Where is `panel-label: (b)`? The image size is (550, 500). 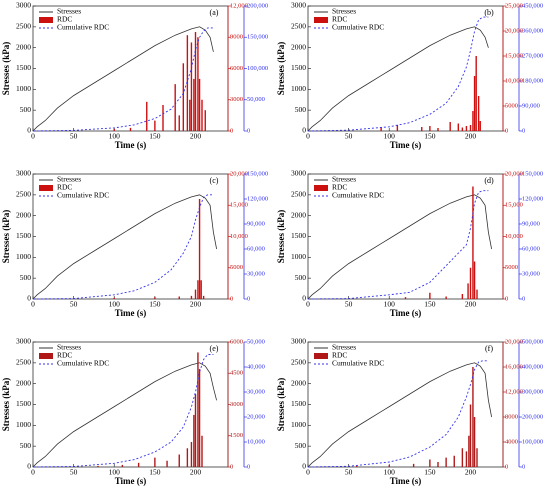 panel-label: (b) is located at coordinates (489, 12).